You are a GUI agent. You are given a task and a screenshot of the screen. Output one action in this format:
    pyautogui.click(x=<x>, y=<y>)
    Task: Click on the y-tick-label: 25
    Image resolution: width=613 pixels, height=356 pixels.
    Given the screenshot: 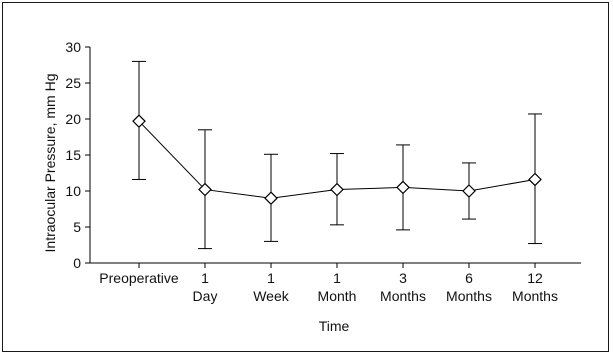 What is the action you would take?
    pyautogui.click(x=73, y=83)
    